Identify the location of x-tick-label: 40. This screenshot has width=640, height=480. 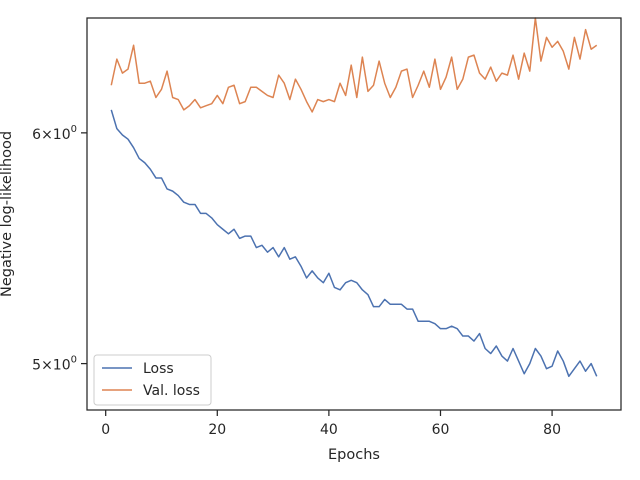
(329, 430).